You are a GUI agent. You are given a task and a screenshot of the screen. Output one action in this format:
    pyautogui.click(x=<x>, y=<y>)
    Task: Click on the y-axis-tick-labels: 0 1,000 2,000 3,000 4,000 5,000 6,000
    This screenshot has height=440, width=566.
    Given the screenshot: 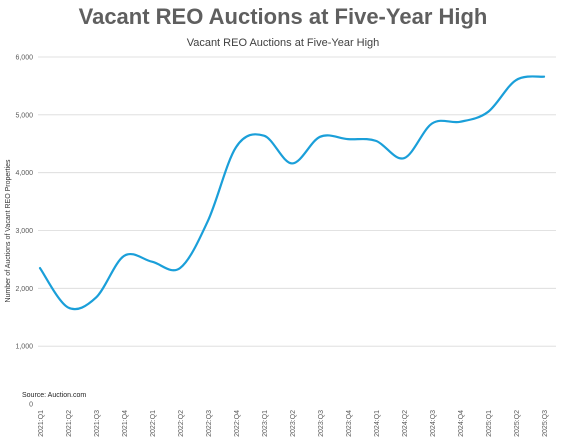 What is the action you would take?
    pyautogui.click(x=24, y=232)
    